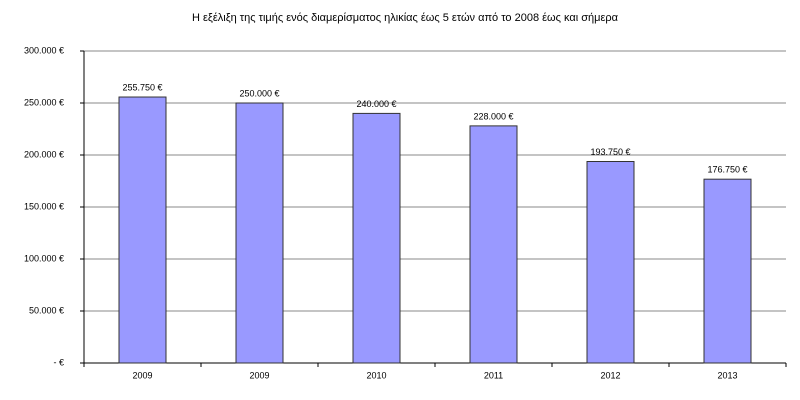  I want to click on x-tick-label: 2010, so click(376, 375).